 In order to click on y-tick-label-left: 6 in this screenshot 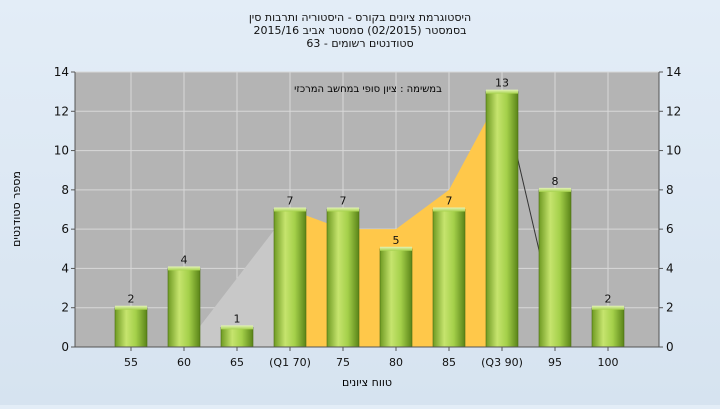, I will do `click(65, 229)`.